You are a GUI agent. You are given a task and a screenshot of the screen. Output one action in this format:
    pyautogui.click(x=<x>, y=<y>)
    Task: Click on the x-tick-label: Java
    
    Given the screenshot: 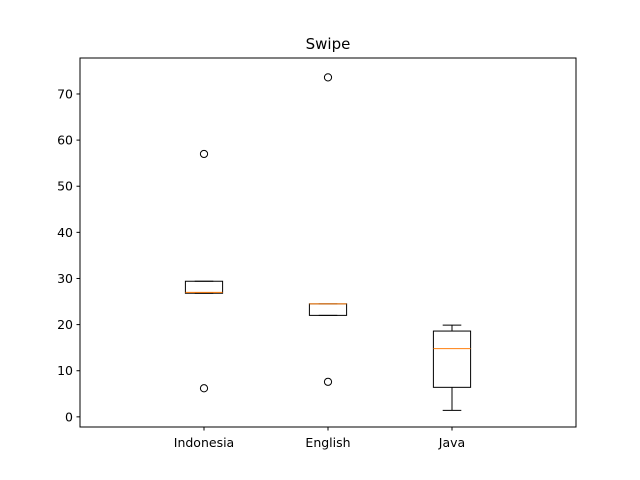 What is the action you would take?
    pyautogui.click(x=451, y=442)
    